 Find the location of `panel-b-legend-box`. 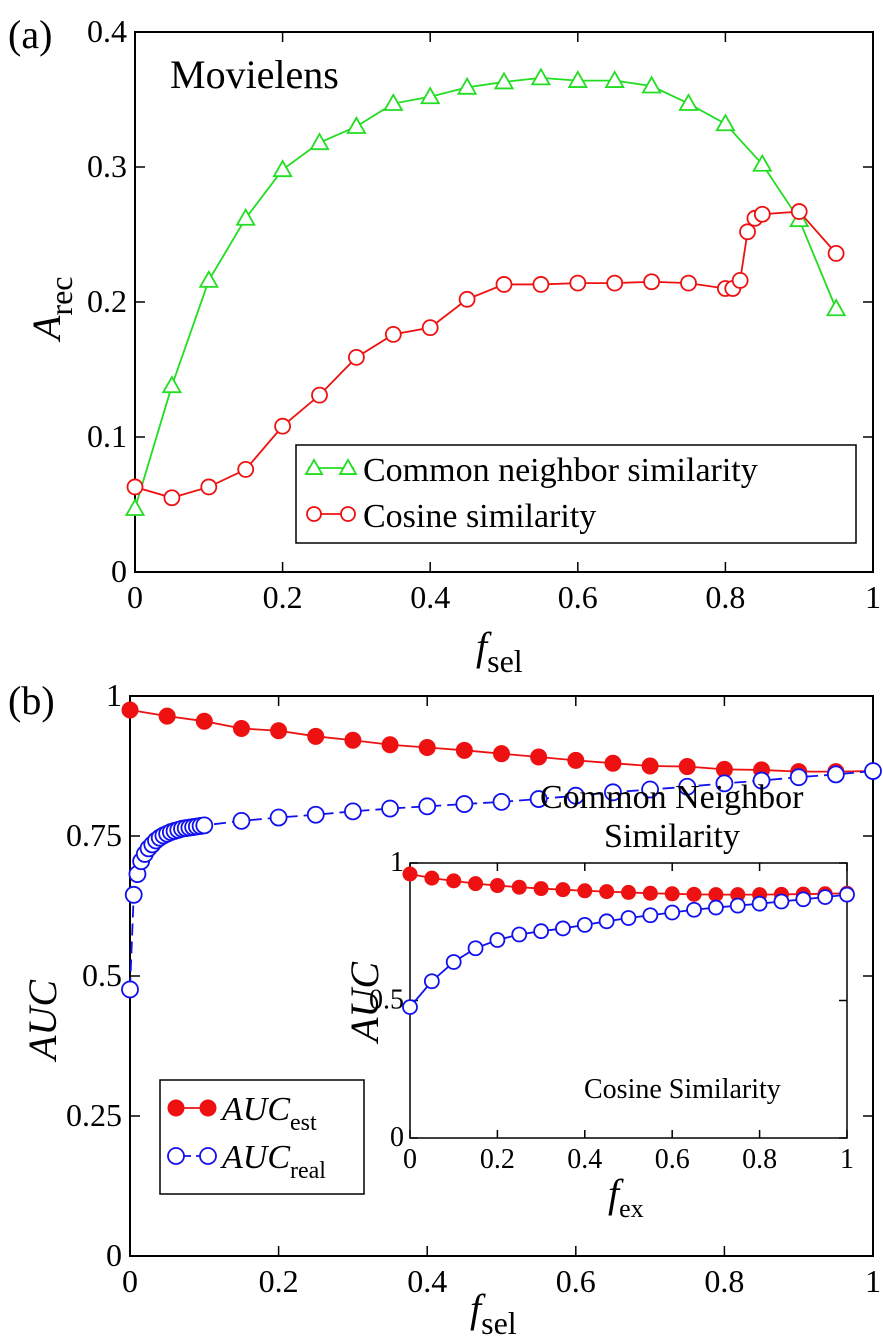

panel-b-legend-box is located at coordinates (262, 1137).